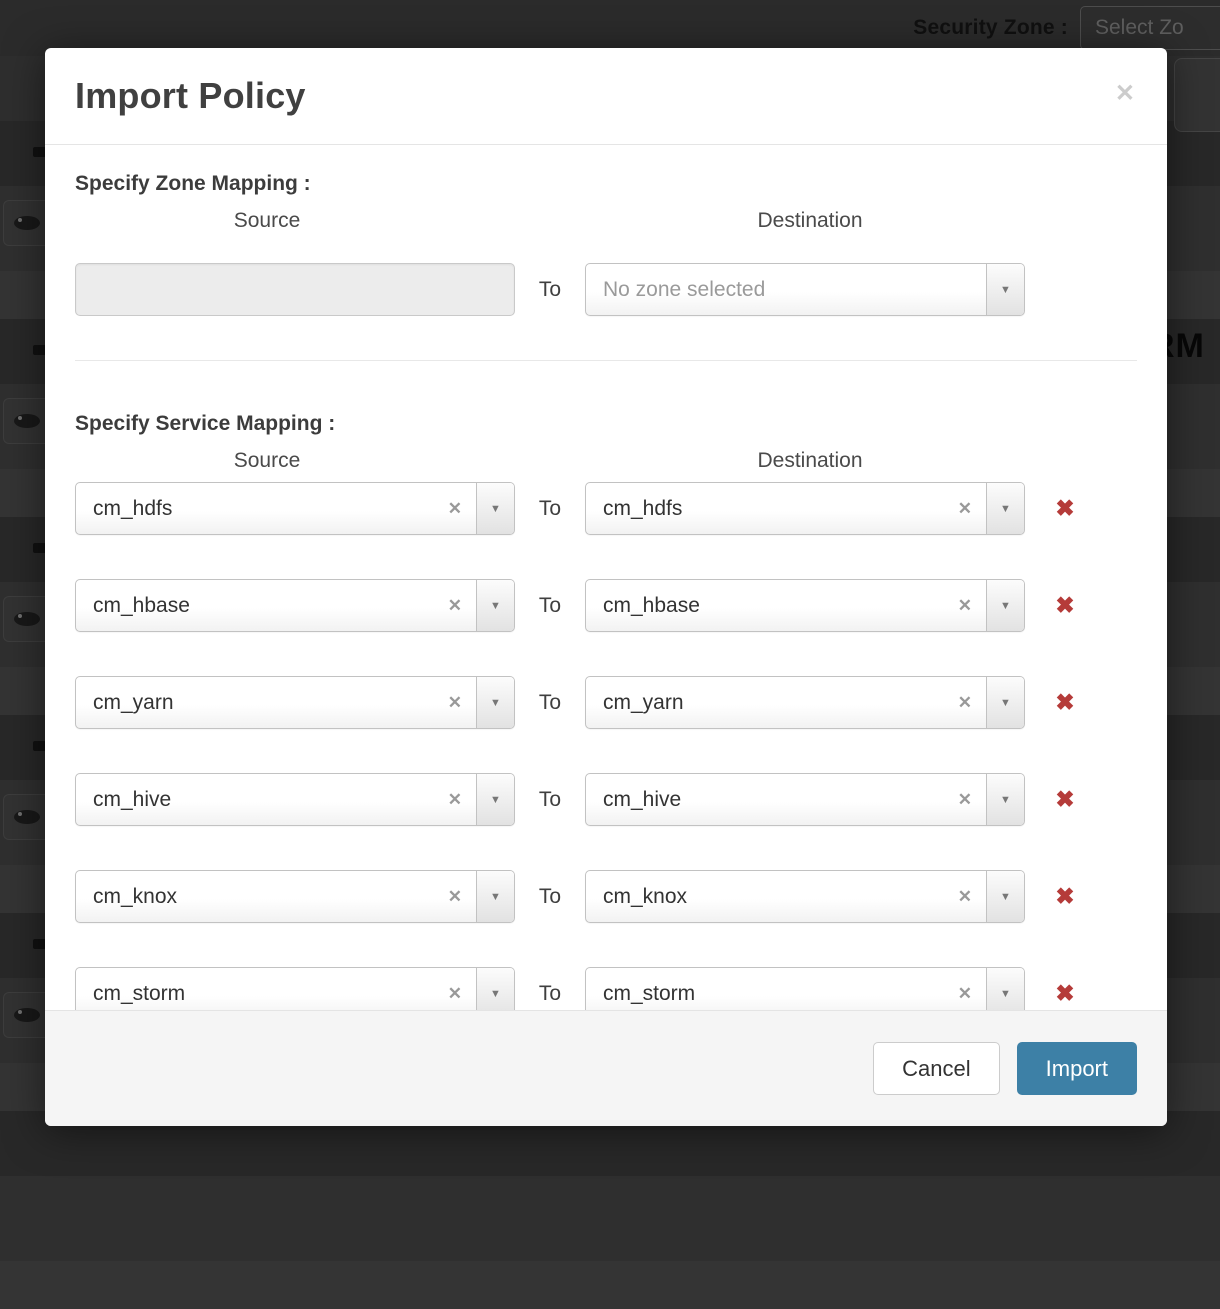 The width and height of the screenshot is (1220, 1309). Describe the element at coordinates (643, 702) in the screenshot. I see `service-destination-value: cm_yarn` at that location.